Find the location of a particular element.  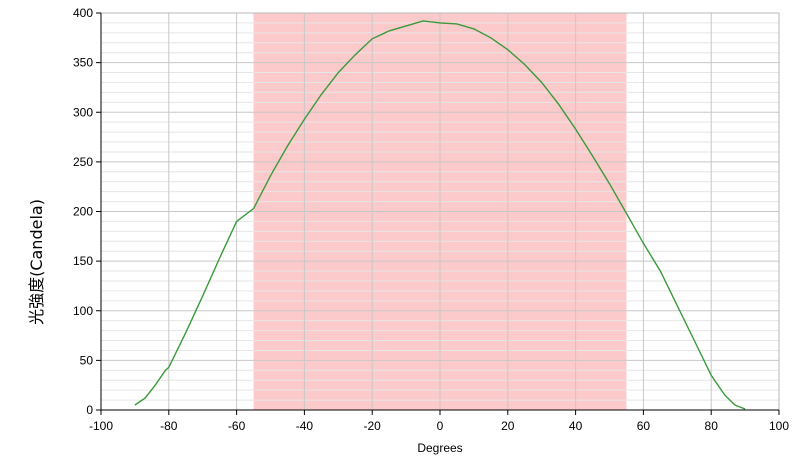

y-tick-label: 350 is located at coordinates (83, 63).